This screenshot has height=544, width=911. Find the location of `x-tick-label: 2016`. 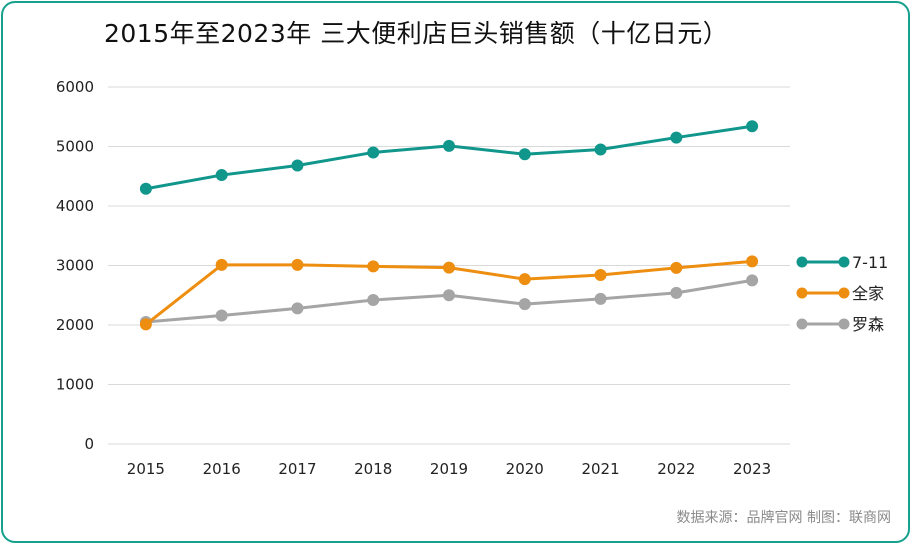

x-tick-label: 2016 is located at coordinates (222, 469).